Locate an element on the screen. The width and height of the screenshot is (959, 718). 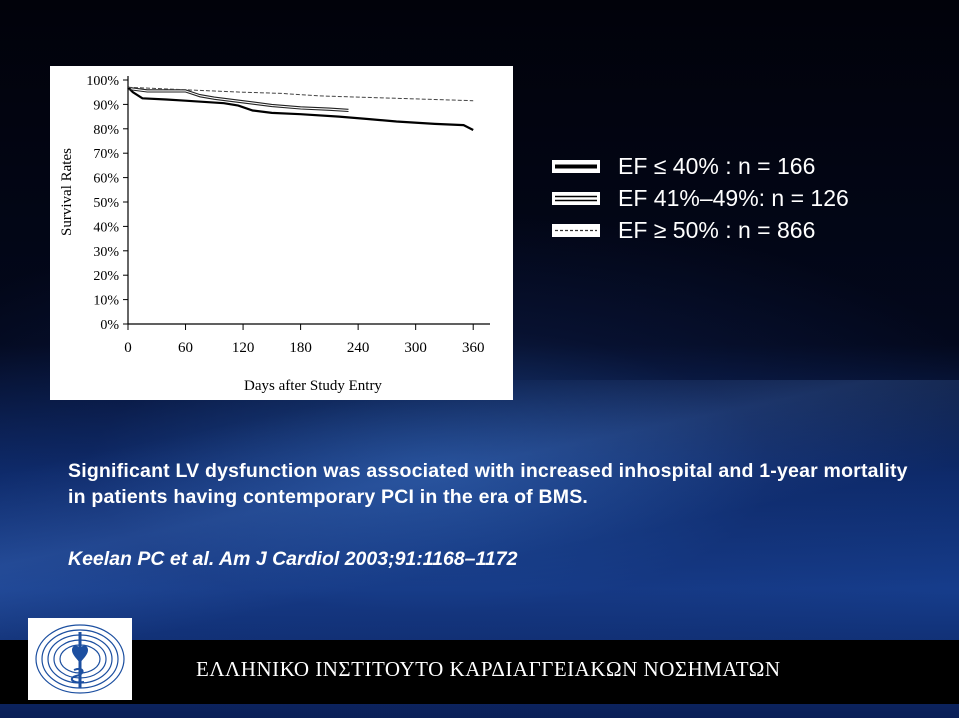
legend-swatch-solid-thick is located at coordinates (576, 166).